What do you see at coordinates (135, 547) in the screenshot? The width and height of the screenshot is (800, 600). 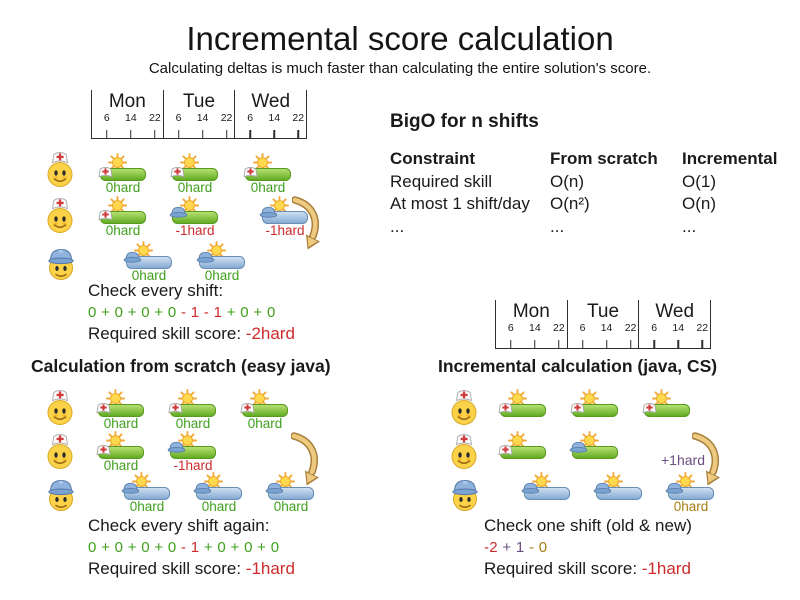 I see `score-expression-segment: 0 + 0 + 0 + 0` at bounding box center [135, 547].